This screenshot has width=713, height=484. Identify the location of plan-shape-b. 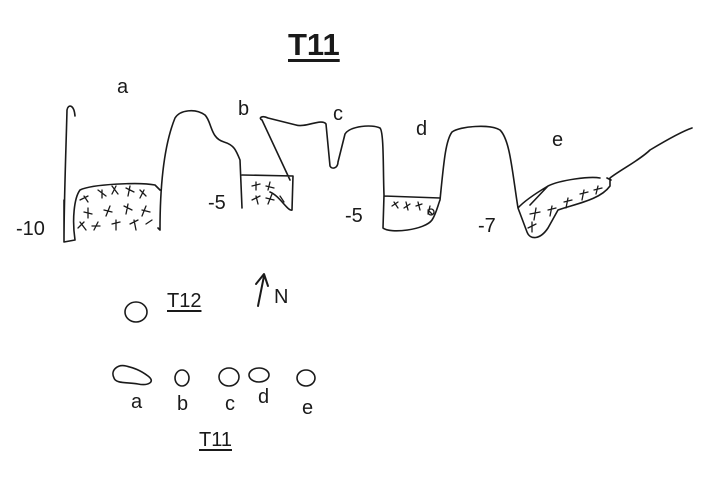
(182, 378).